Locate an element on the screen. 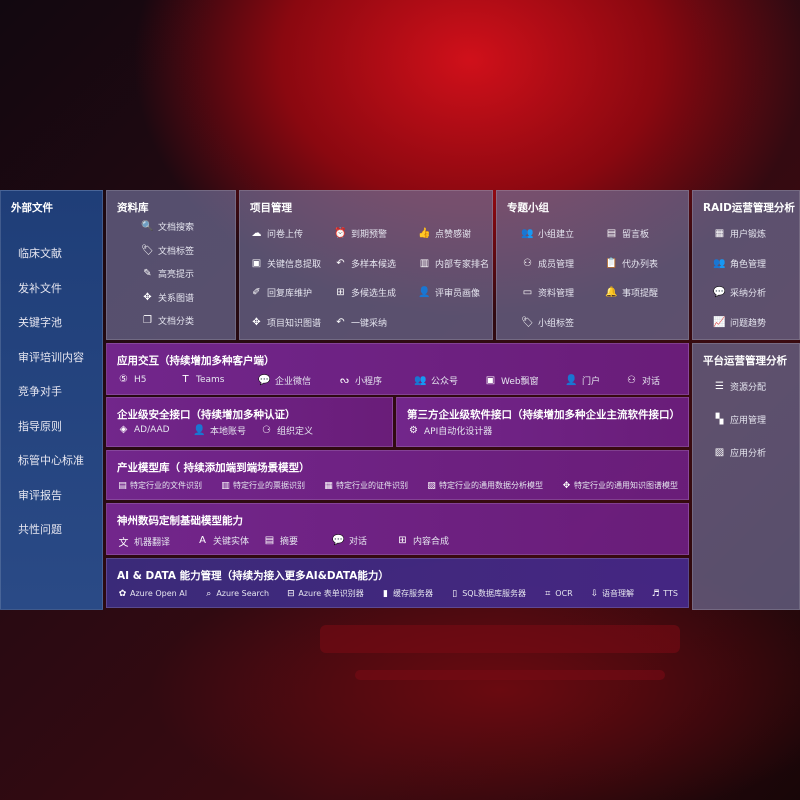  receipt-icon: ▥ is located at coordinates (225, 485).